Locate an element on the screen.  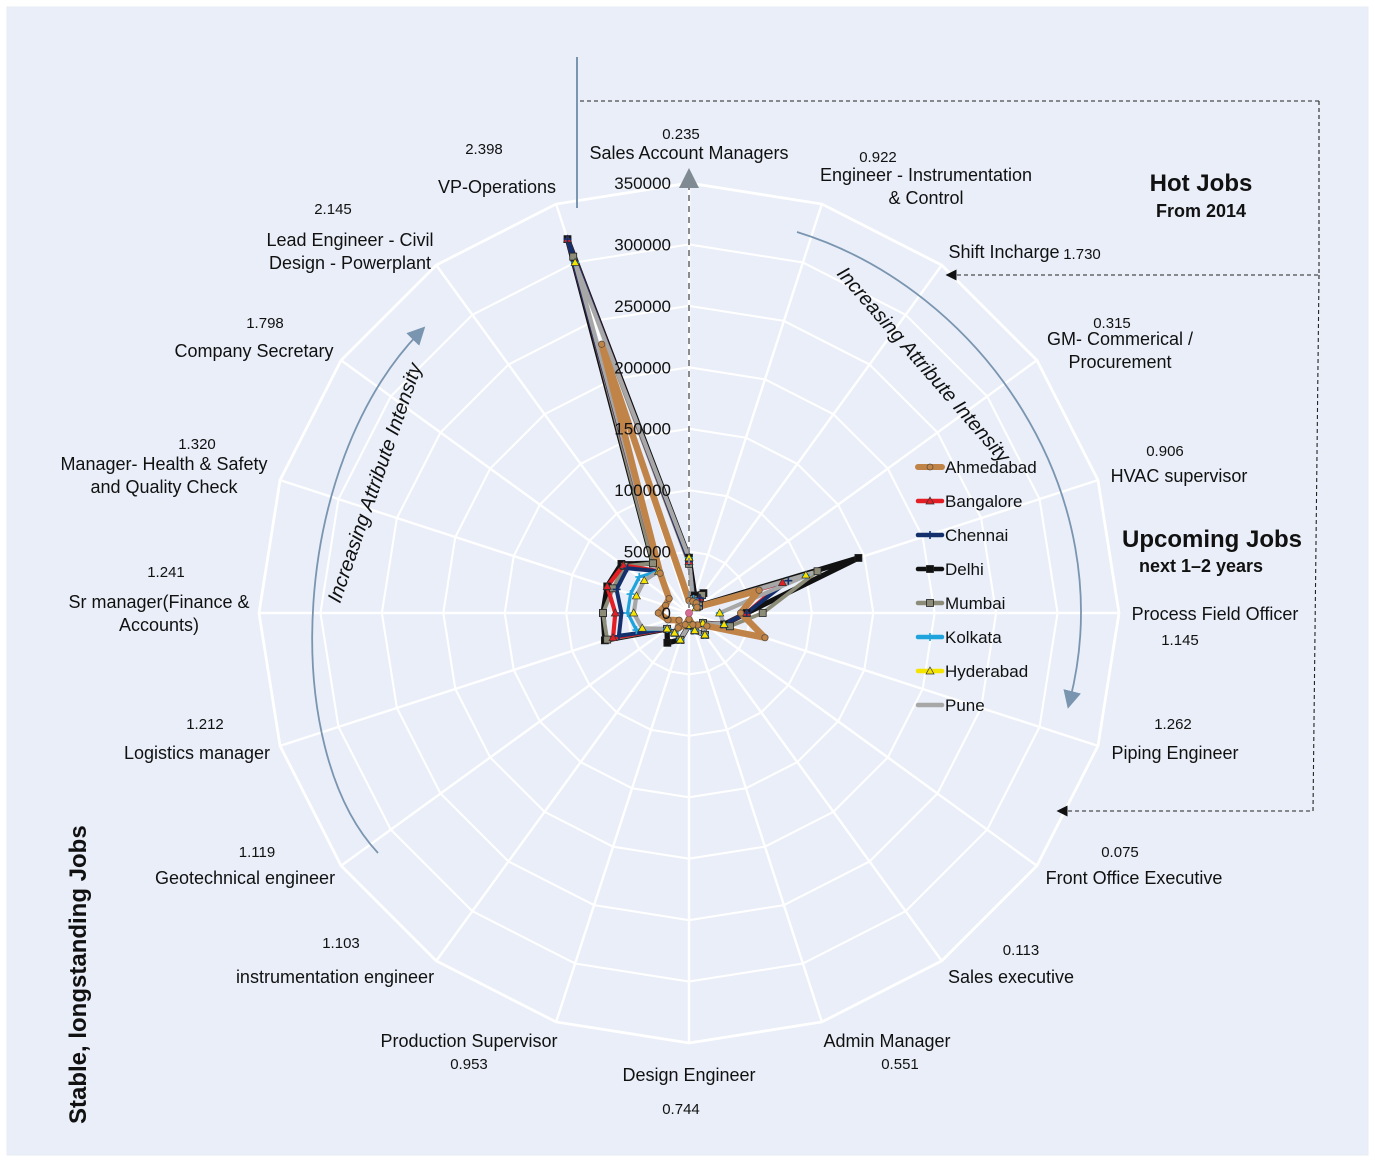
category-score-hvac-supervisor: 0.906 is located at coordinates (1165, 451).